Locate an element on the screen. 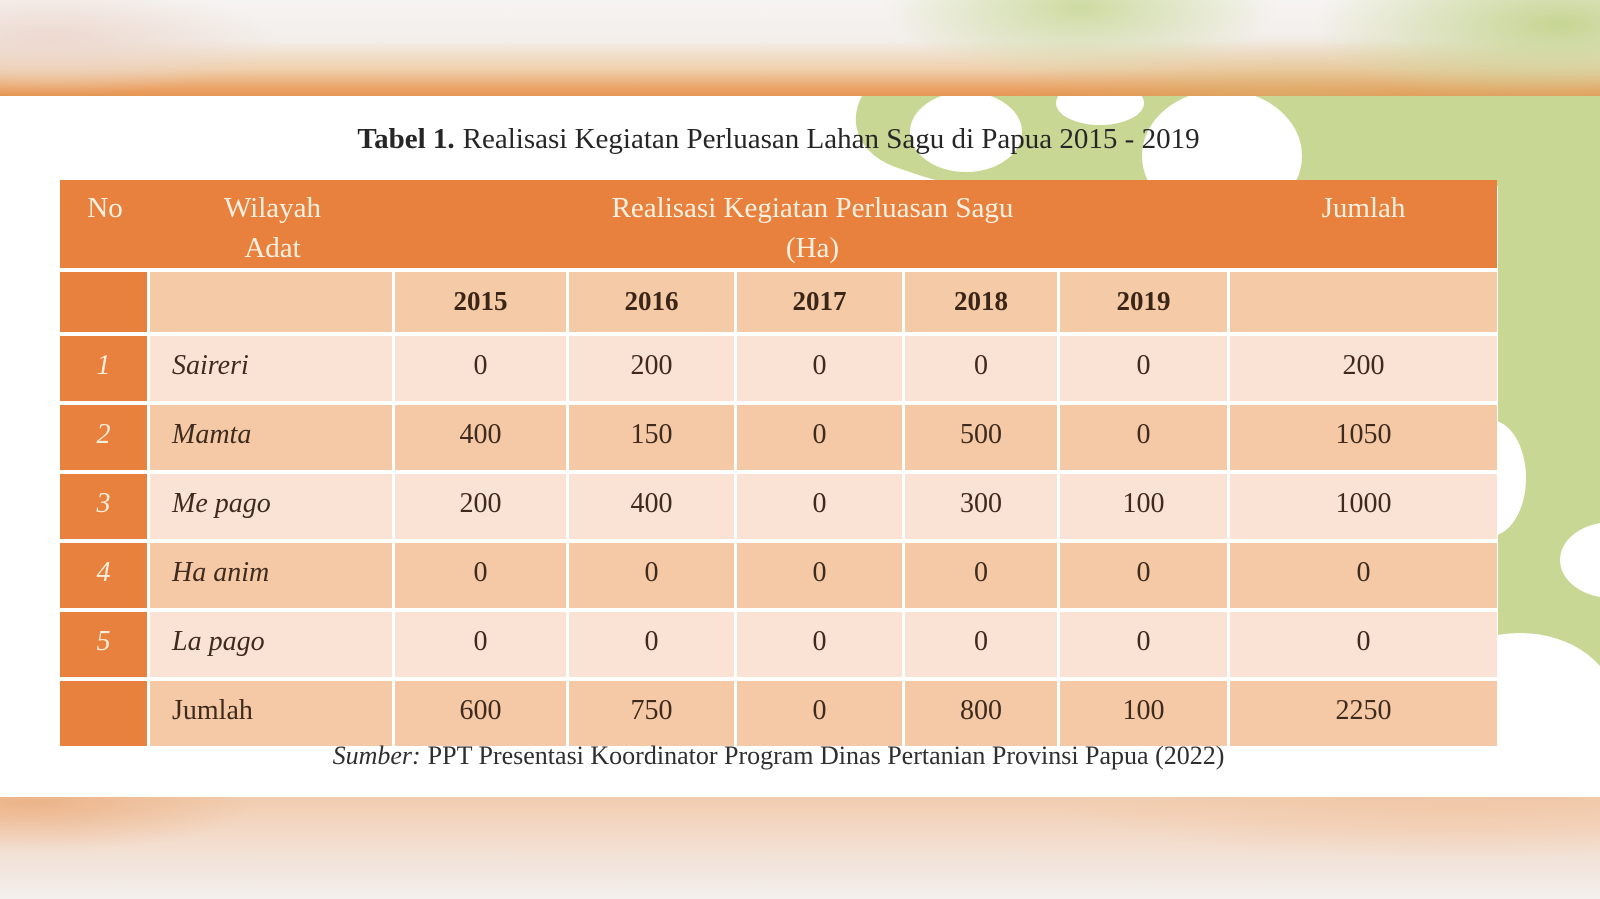  realisasi-line1: Realisasi Kegiatan Perluasan Sagu is located at coordinates (812, 208).